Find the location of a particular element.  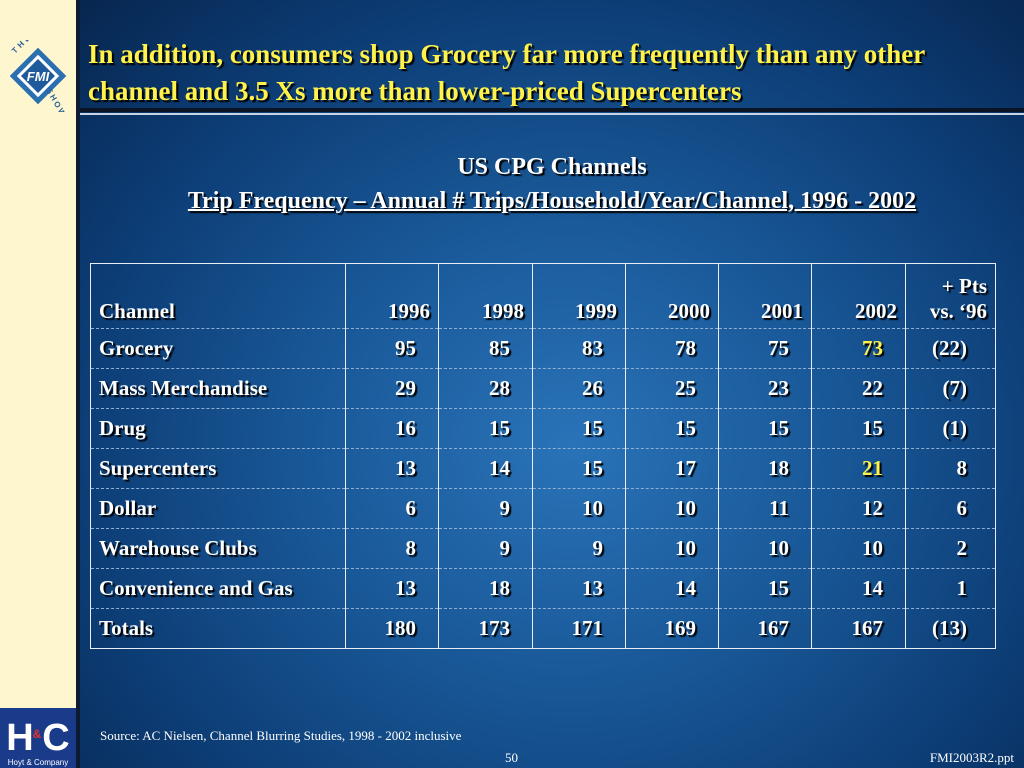

cell-1996: 16 is located at coordinates (392, 428).